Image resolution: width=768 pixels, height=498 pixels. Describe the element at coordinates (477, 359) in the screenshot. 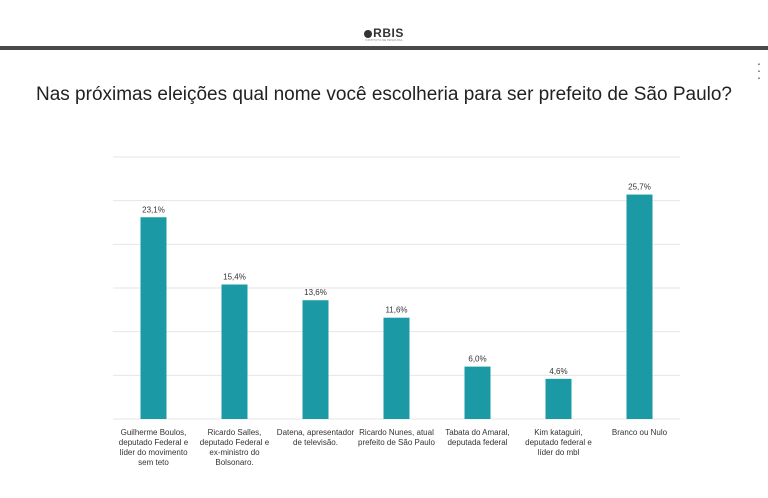

I see `data-label: 6,0%` at that location.